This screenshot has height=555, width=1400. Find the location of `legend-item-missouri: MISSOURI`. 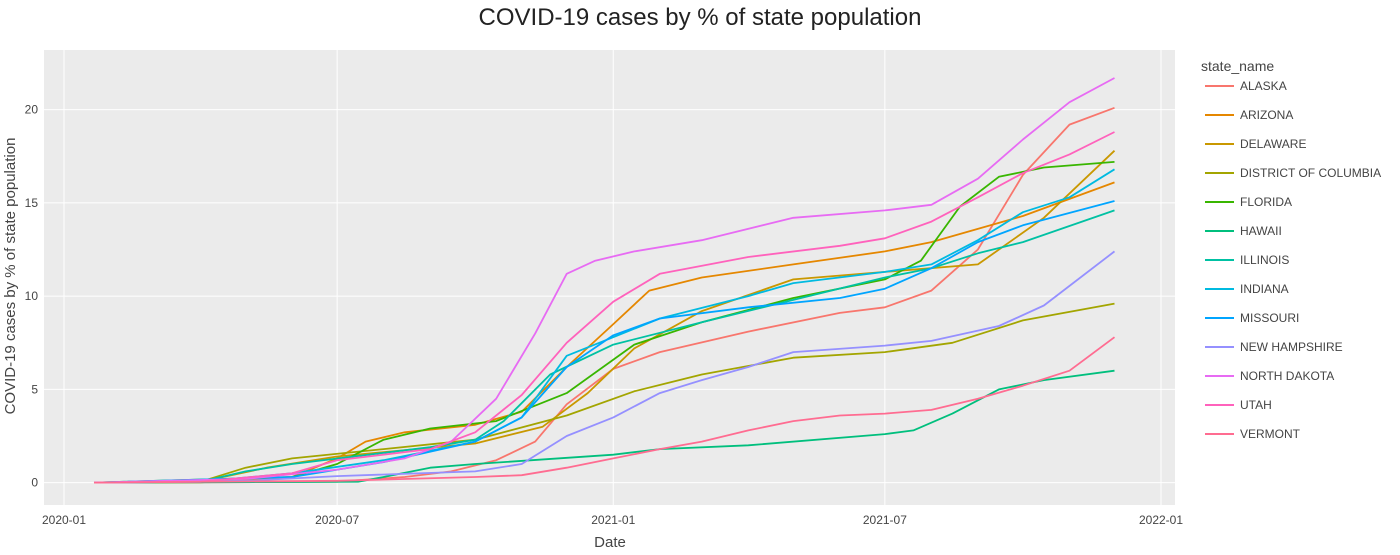

legend-item-missouri: MISSOURI is located at coordinates (1252, 318).